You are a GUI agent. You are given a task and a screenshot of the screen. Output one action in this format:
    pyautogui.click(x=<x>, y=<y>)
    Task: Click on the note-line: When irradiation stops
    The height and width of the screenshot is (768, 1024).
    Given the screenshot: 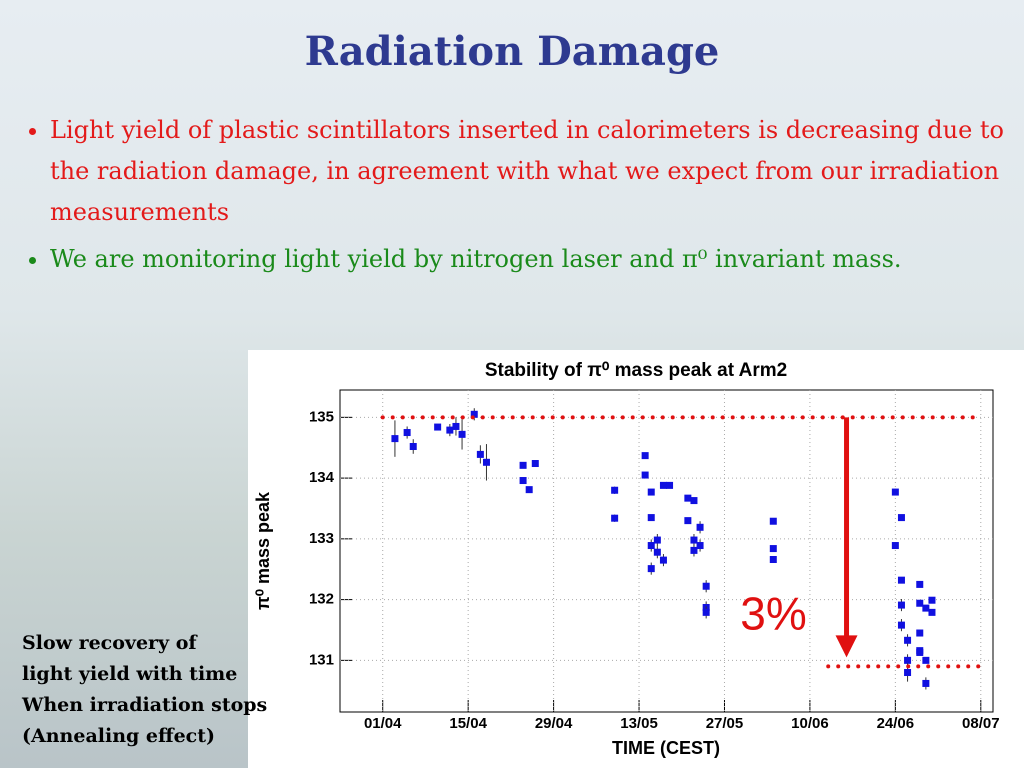 What is the action you would take?
    pyautogui.click(x=145, y=705)
    